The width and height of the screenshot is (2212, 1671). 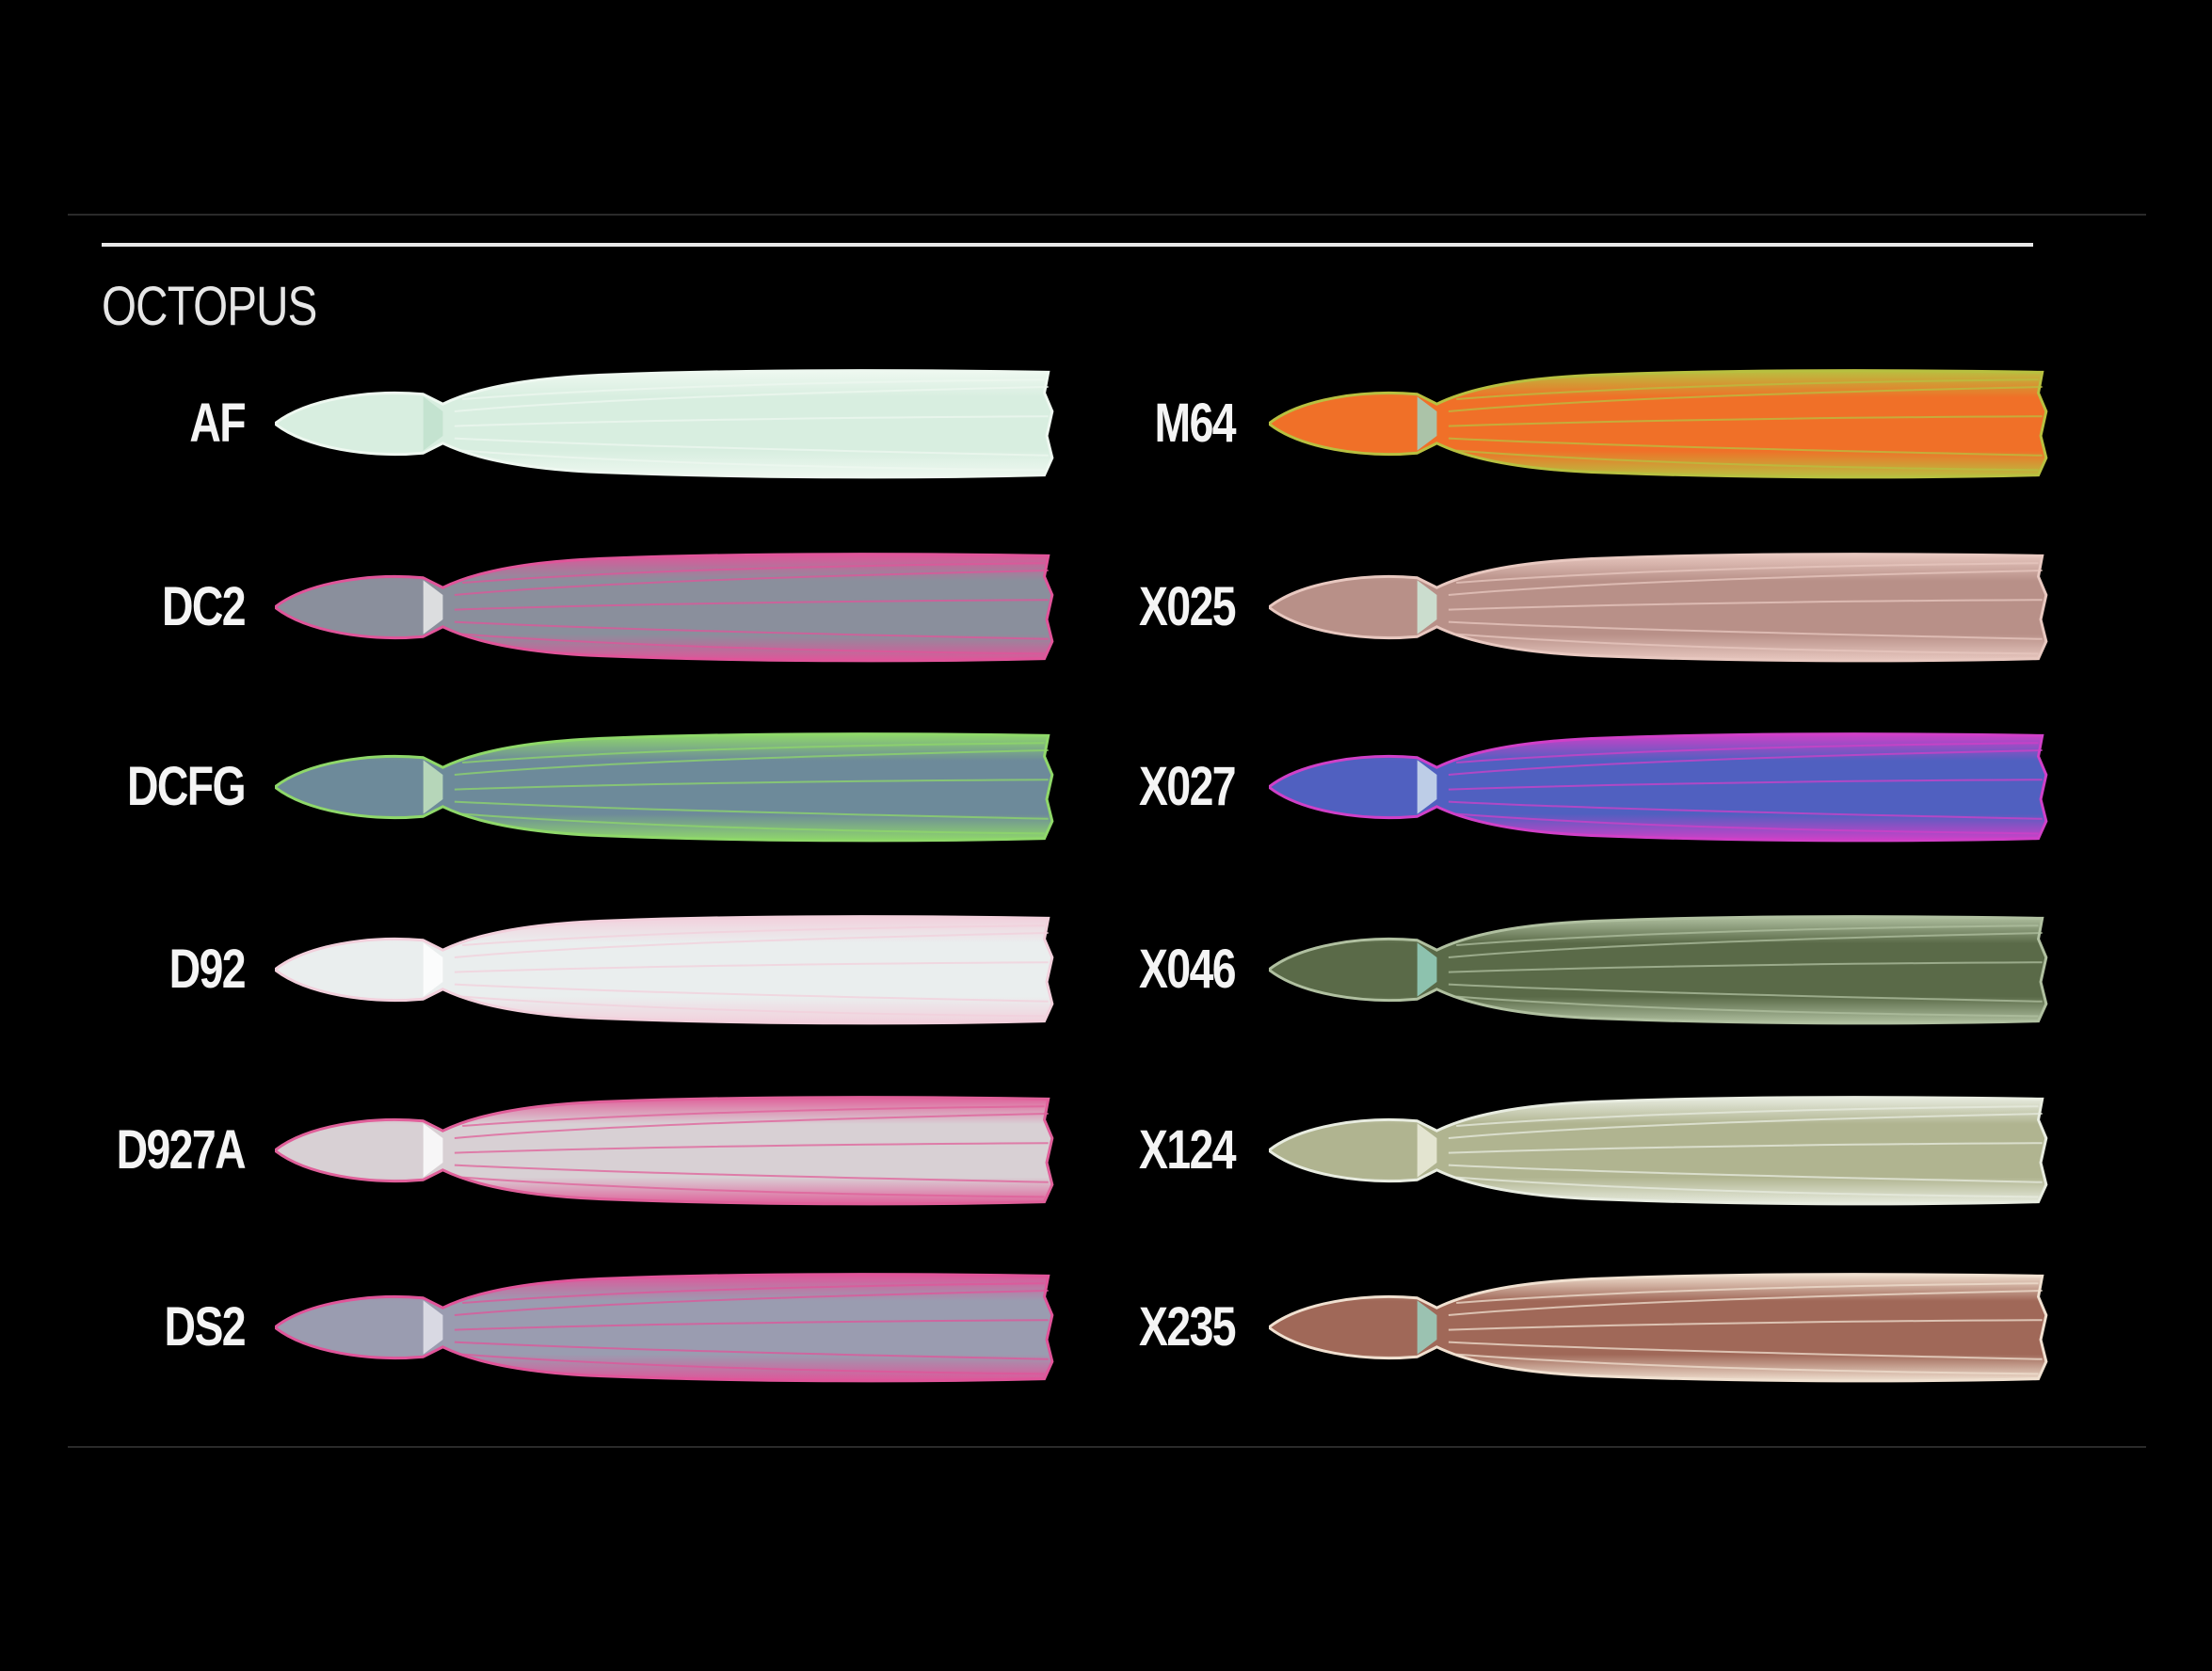 What do you see at coordinates (1107, 1447) in the screenshot?
I see `bottom-divider-faint` at bounding box center [1107, 1447].